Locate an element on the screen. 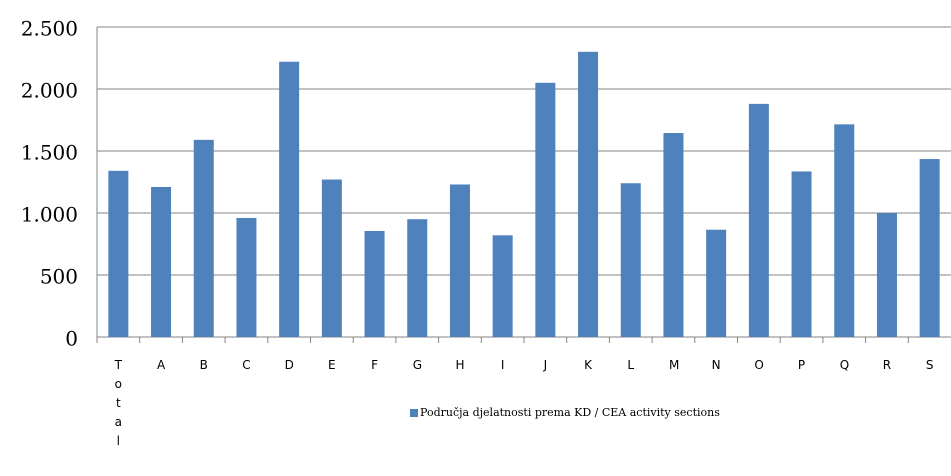  x-tick-label: K is located at coordinates (588, 365).